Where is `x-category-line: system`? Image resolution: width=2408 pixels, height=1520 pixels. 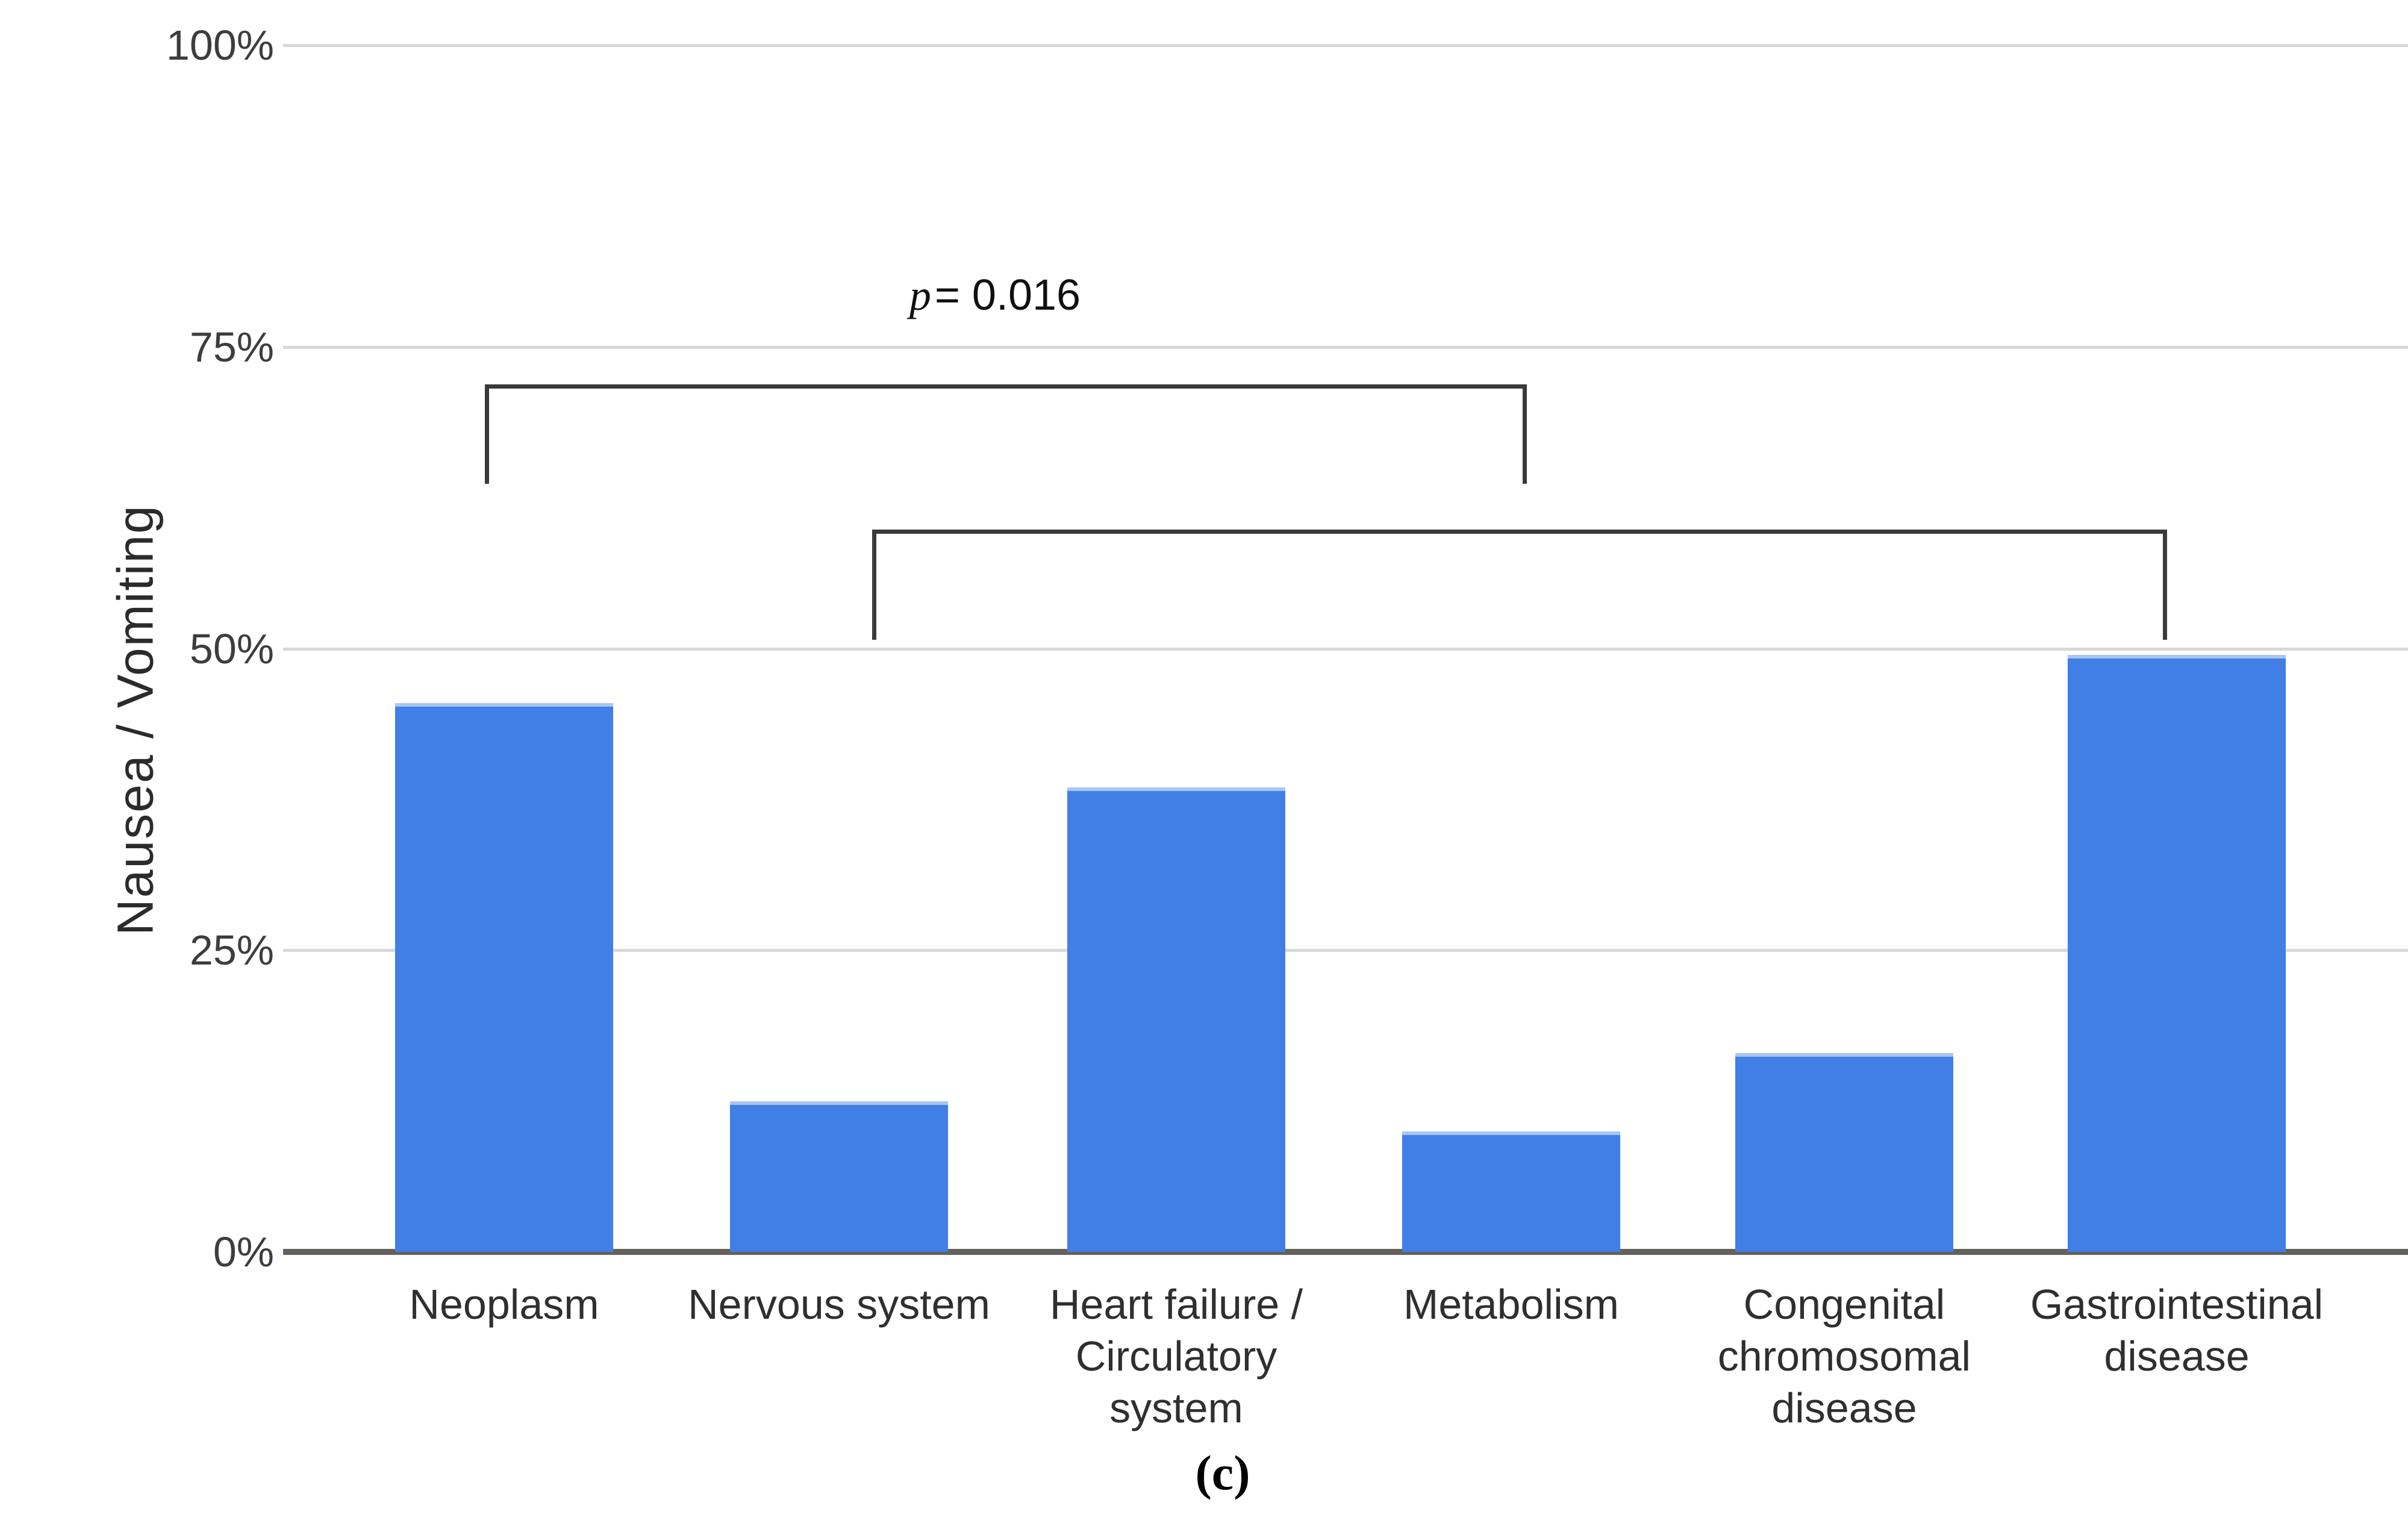
x-category-line: system is located at coordinates (1176, 1407).